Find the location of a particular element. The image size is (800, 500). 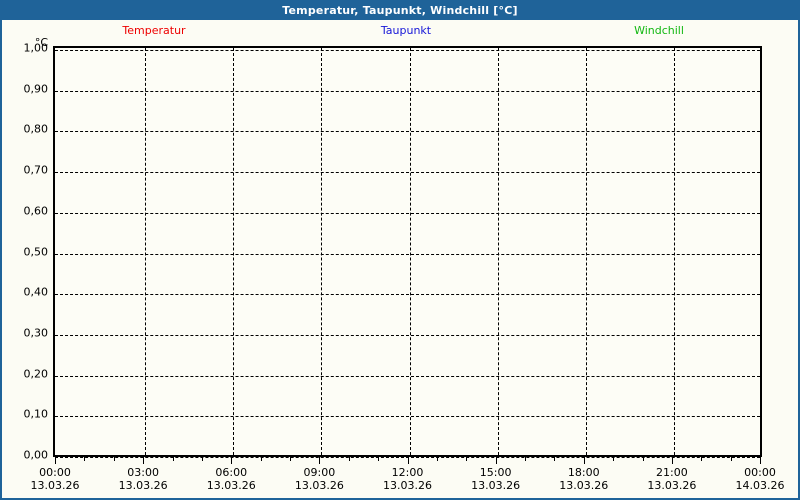

y-axis-tick-label: 0,80 is located at coordinates (36, 129).